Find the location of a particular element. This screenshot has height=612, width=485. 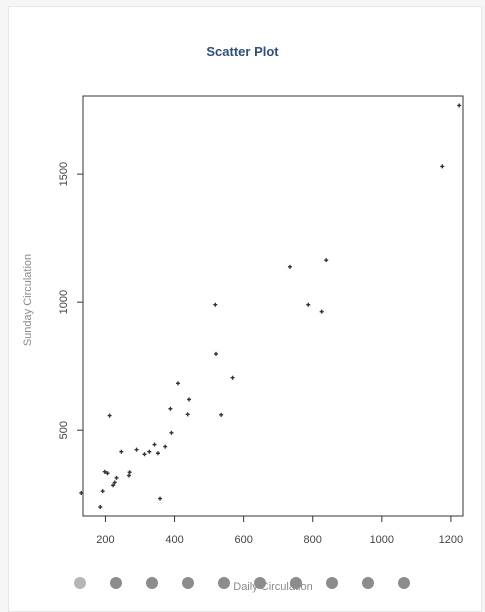

chart-title: Scatter Plot is located at coordinates (242, 51).